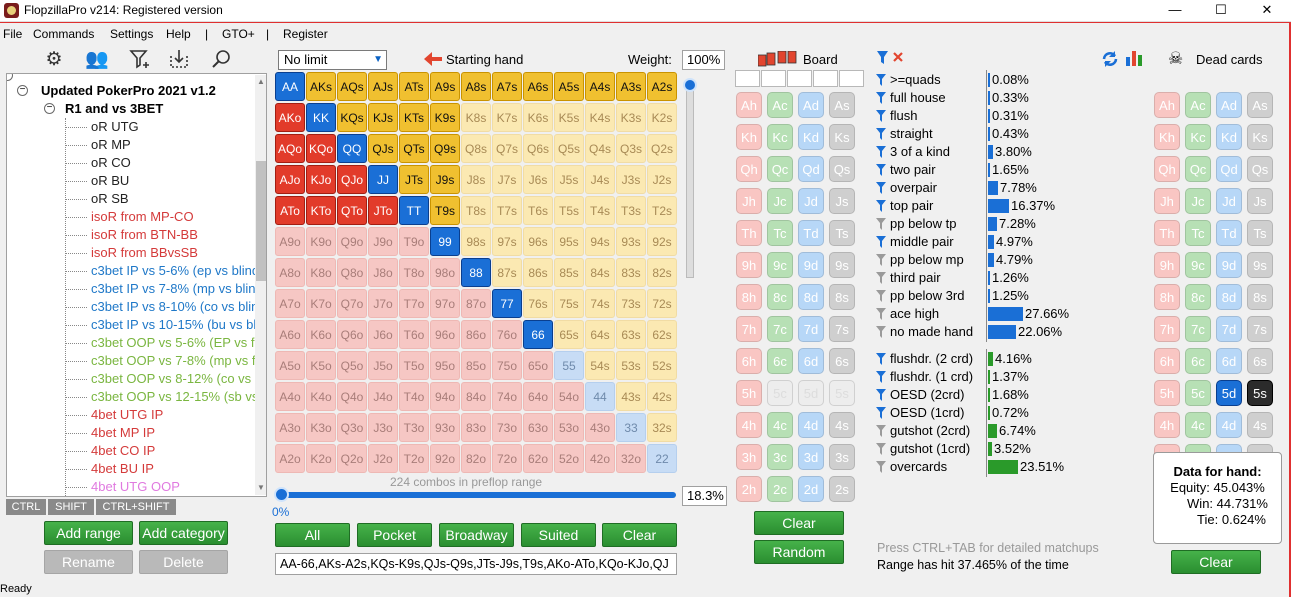 This screenshot has height=597, width=1291. What do you see at coordinates (177, 288) in the screenshot?
I see `tree-item: c3bet IP vs 7-8% (mp vs blind` at bounding box center [177, 288].